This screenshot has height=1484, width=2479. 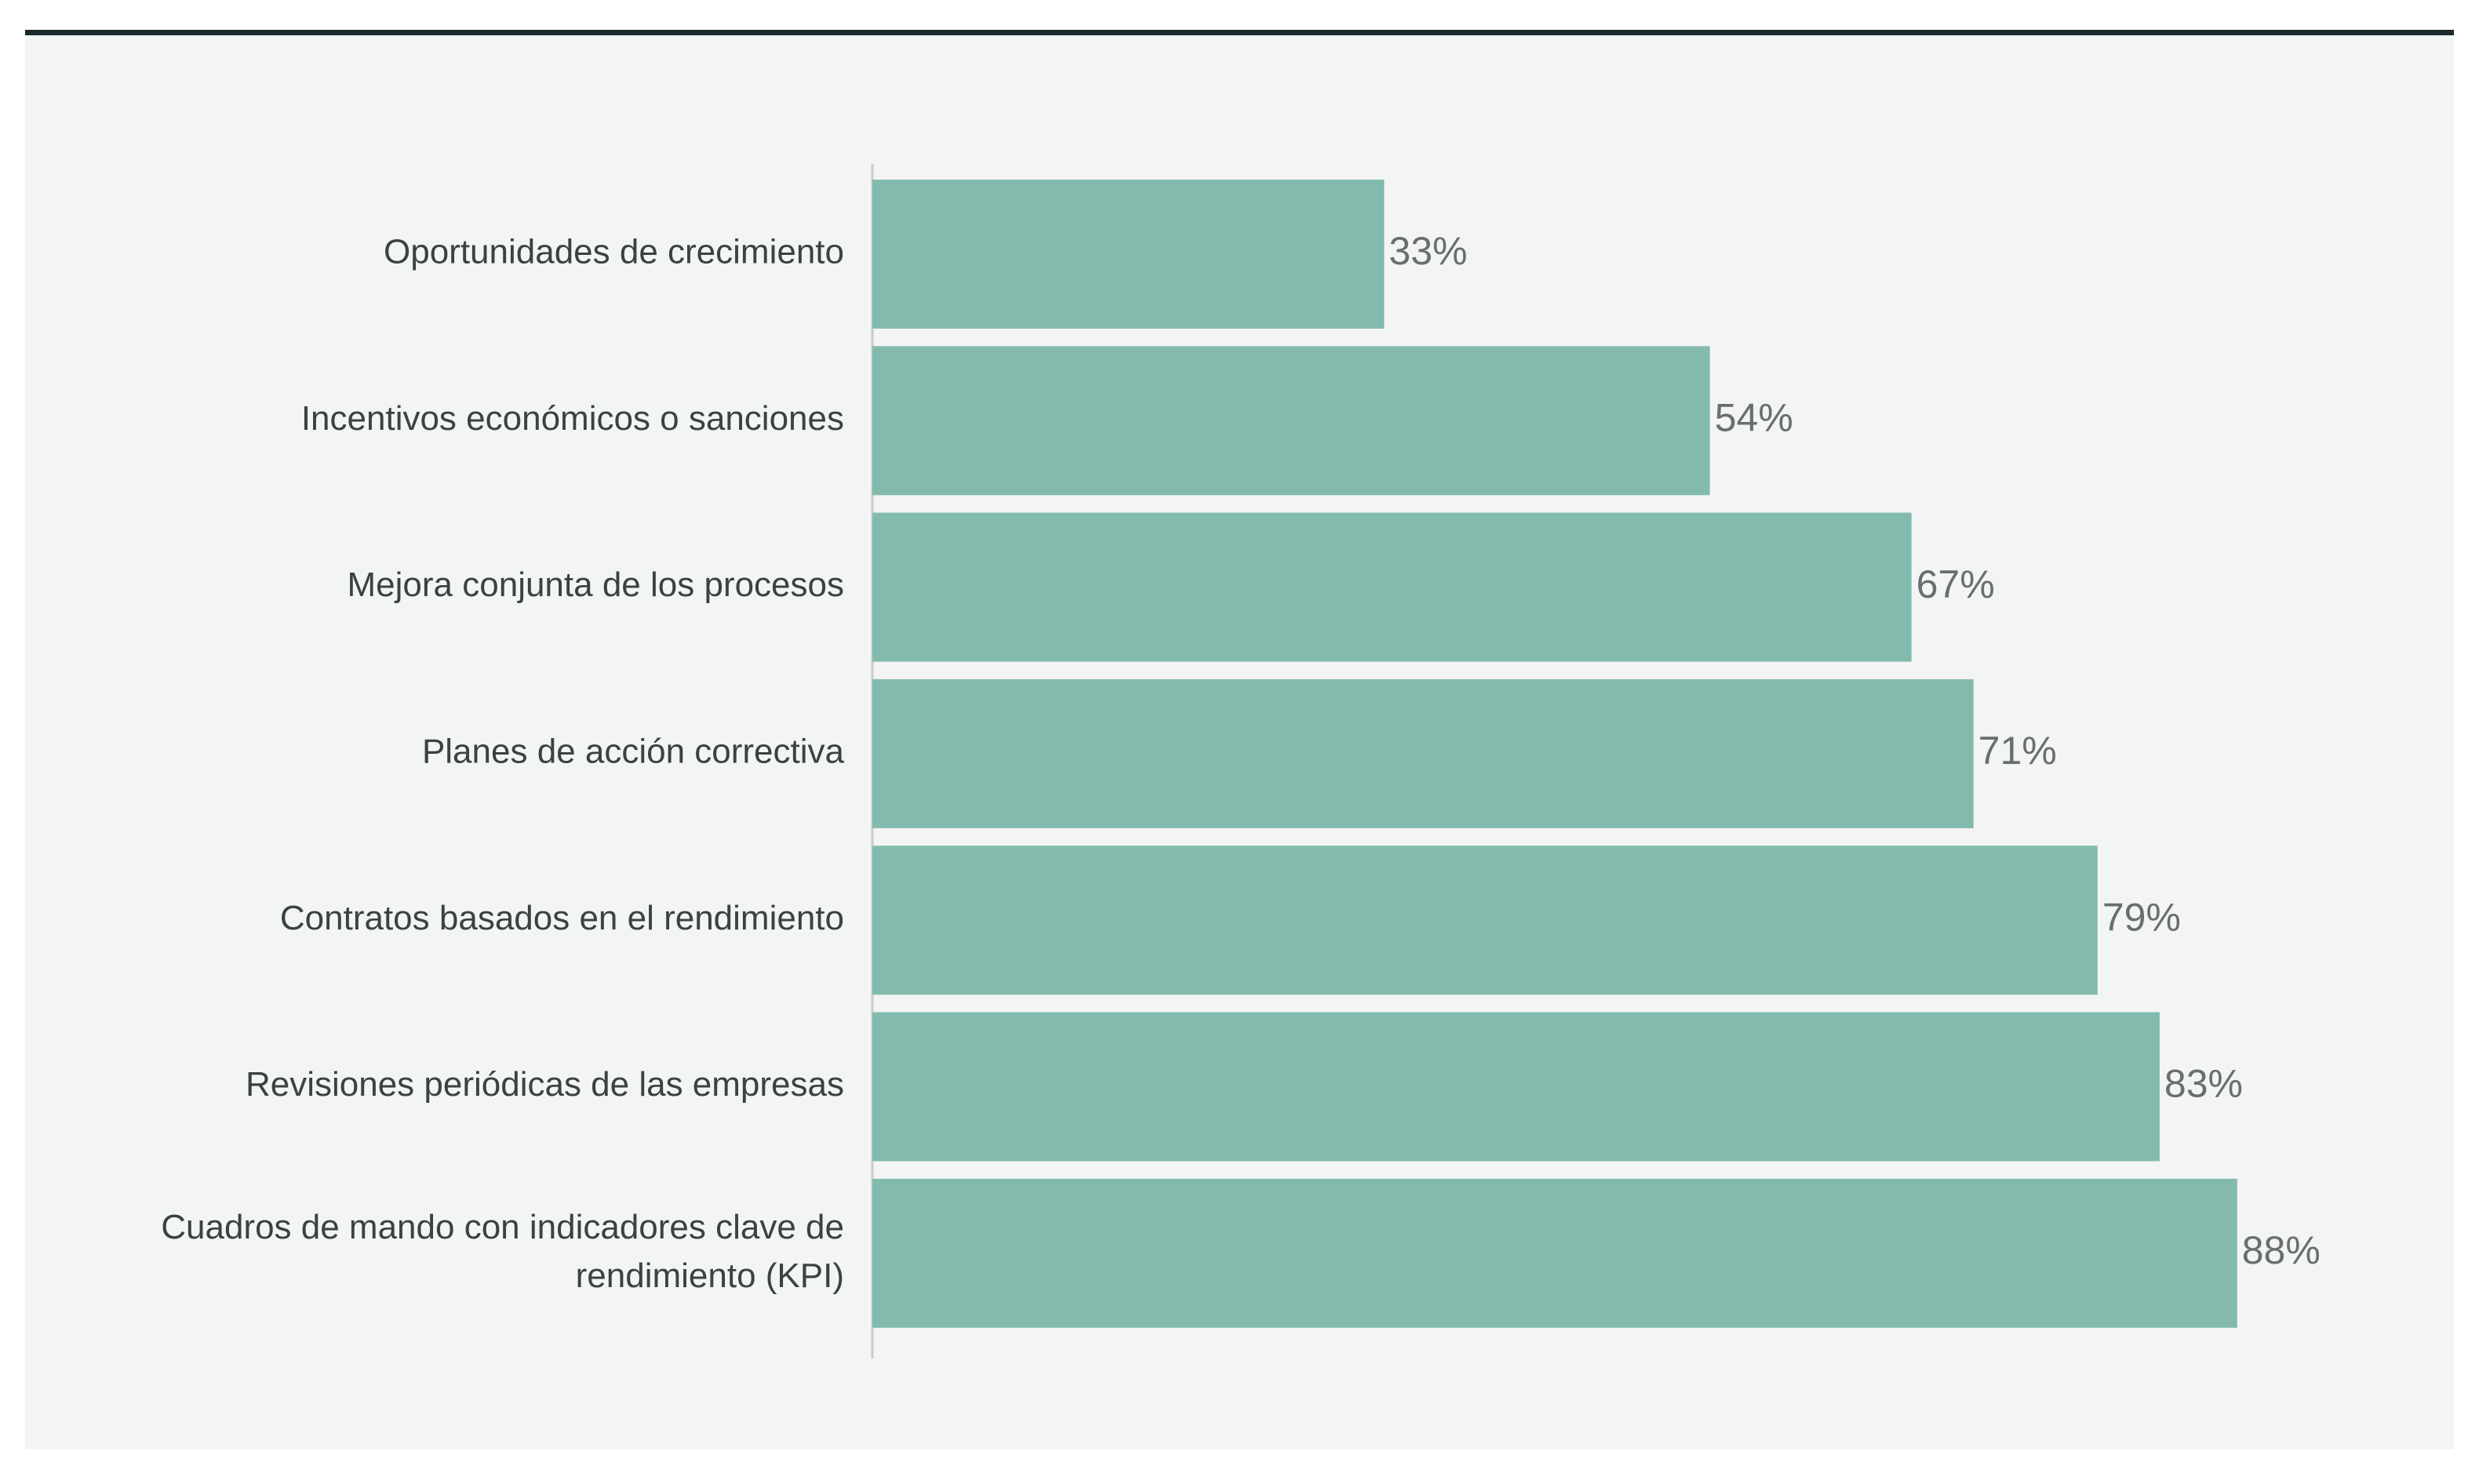 I want to click on y-tick-label: Planes de acción correctiva, so click(x=633, y=752).